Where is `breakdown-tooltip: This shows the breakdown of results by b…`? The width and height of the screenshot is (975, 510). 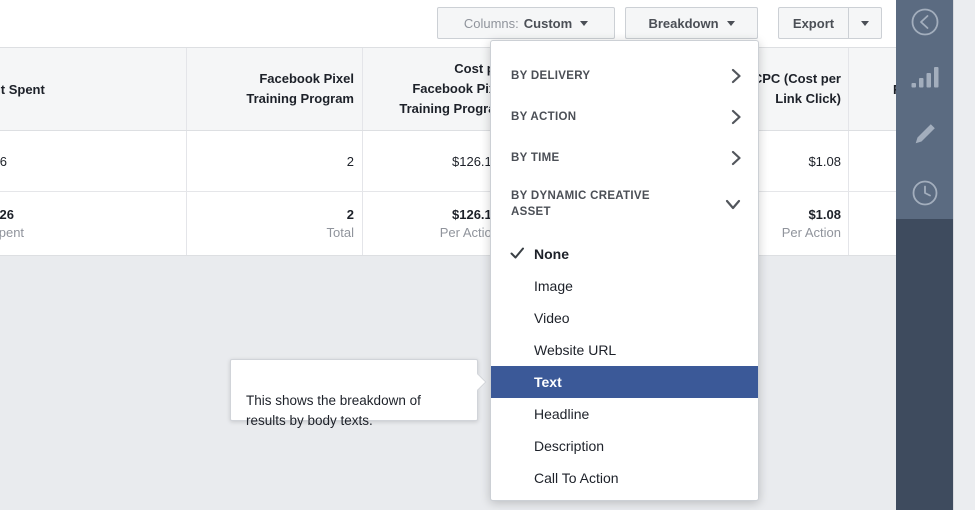 breakdown-tooltip: This shows the breakdown of results by b… is located at coordinates (358, 393).